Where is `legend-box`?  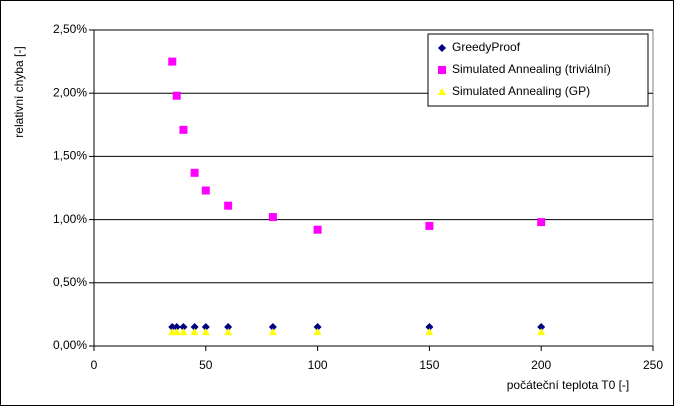 legend-box is located at coordinates (538, 70).